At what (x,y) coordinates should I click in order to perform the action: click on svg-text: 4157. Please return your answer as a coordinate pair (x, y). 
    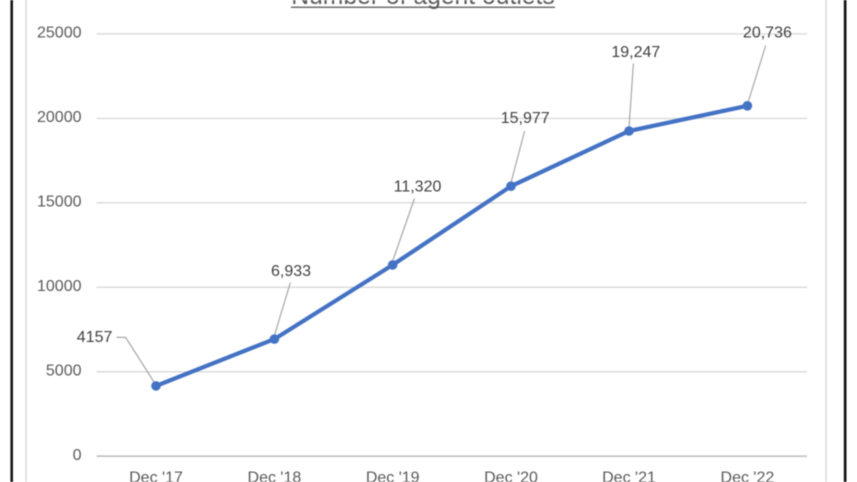
    Looking at the image, I should click on (95, 337).